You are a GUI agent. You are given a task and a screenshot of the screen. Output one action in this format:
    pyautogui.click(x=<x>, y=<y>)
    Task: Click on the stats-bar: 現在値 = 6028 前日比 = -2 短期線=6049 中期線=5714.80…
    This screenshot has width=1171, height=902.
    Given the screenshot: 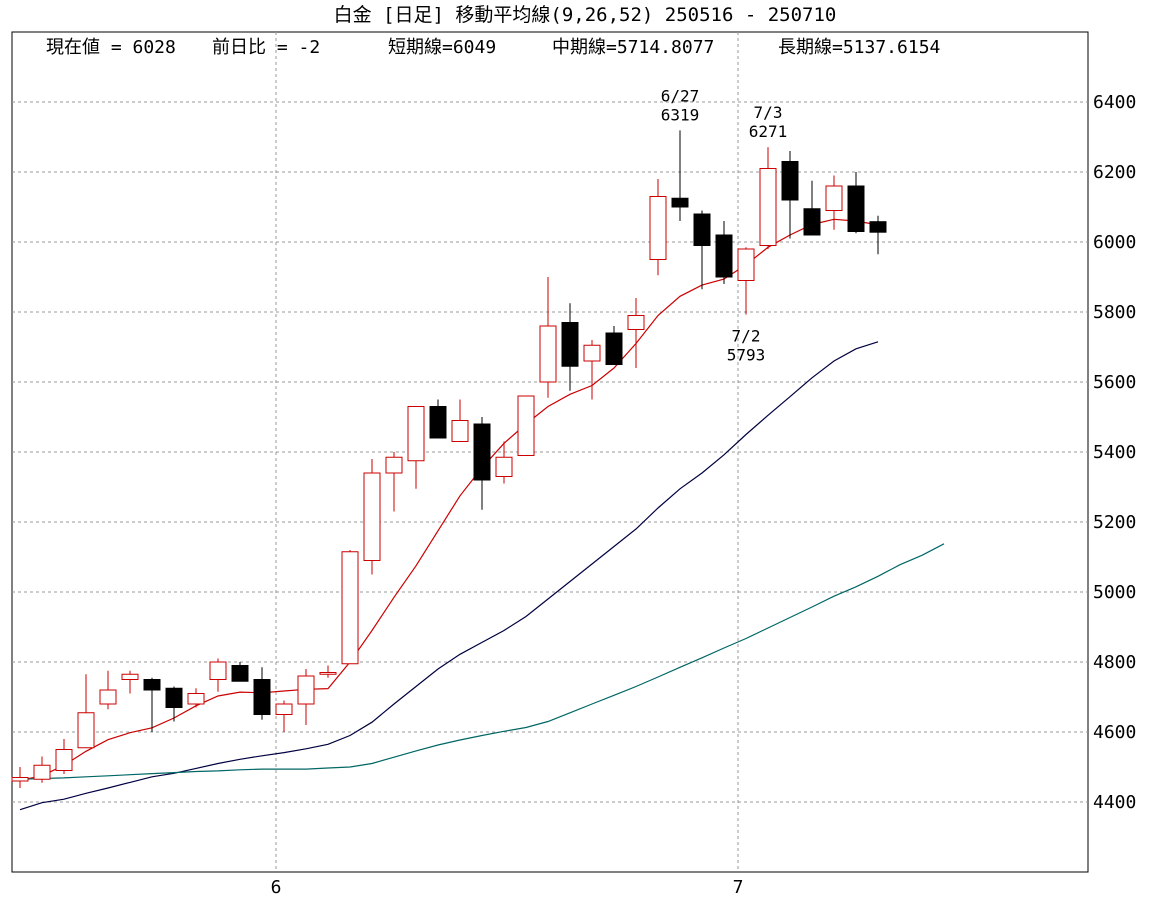 What is the action you would take?
    pyautogui.click(x=493, y=47)
    